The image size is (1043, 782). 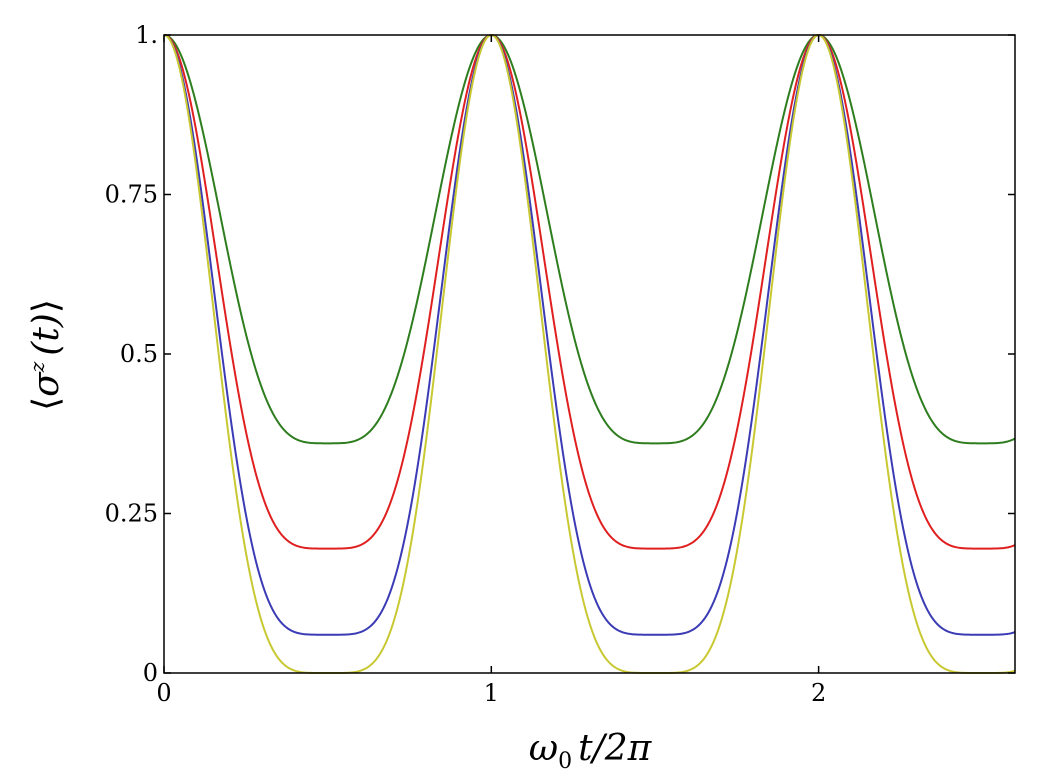 I want to click on y-tick-label-2: 0.5, so click(x=139, y=354).